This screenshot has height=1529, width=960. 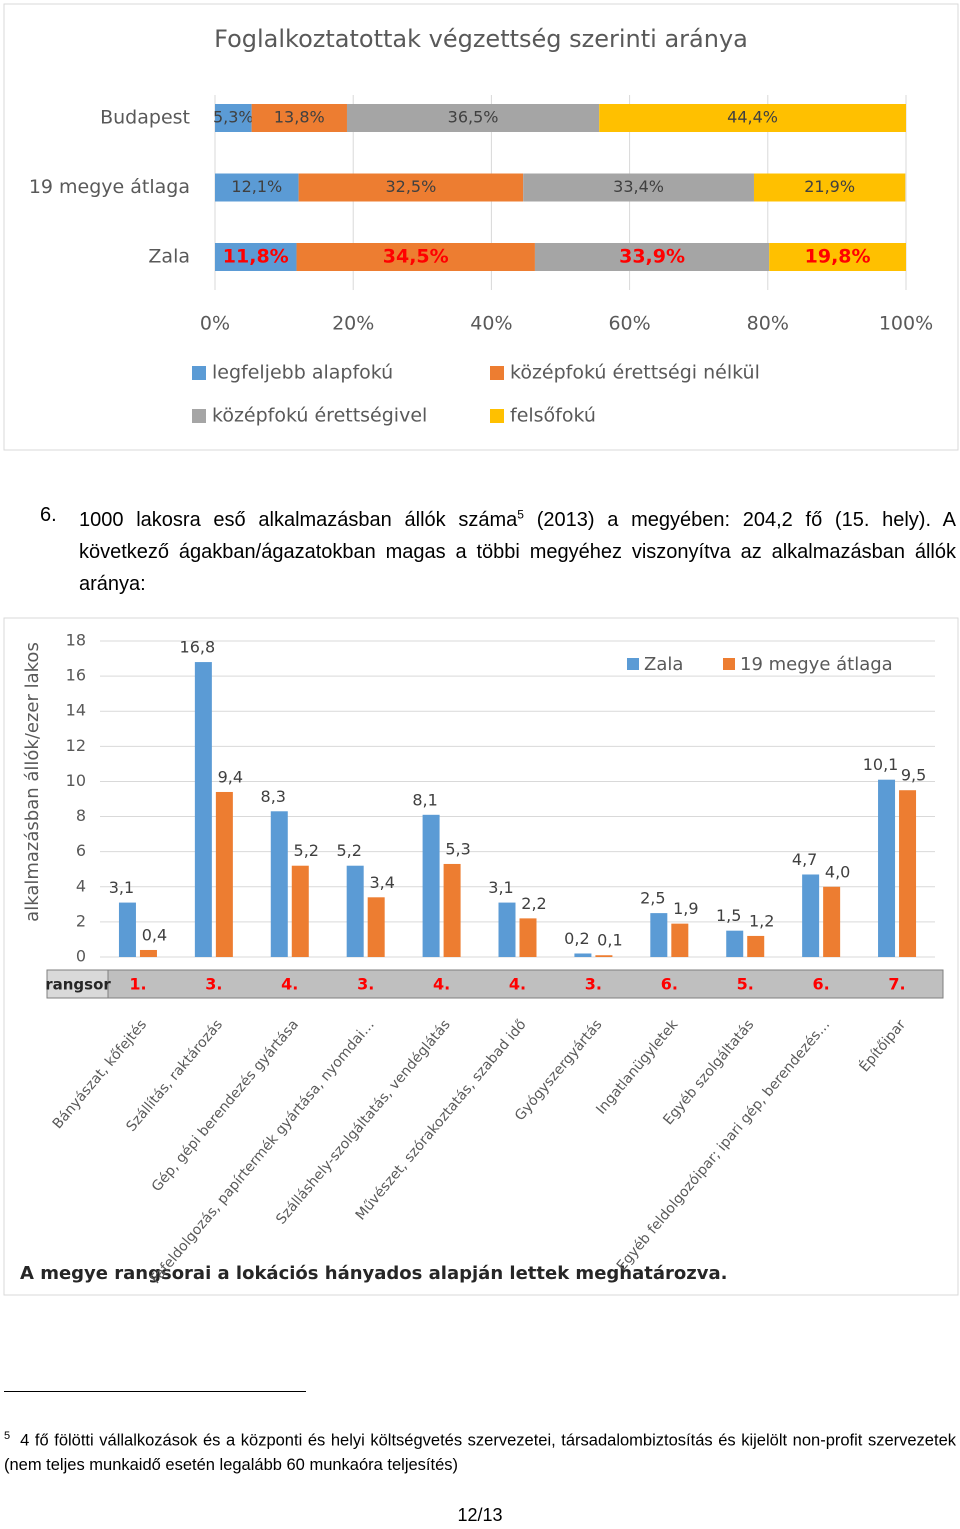 What do you see at coordinates (76, 780) in the screenshot?
I see `y-tick-label: 10` at bounding box center [76, 780].